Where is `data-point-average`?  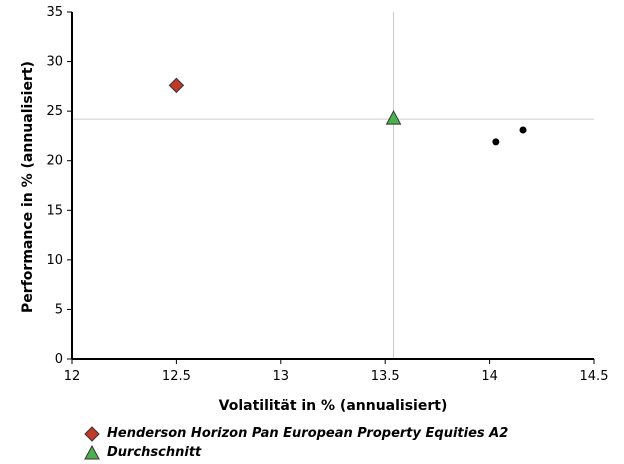
data-point-average is located at coordinates (393, 117).